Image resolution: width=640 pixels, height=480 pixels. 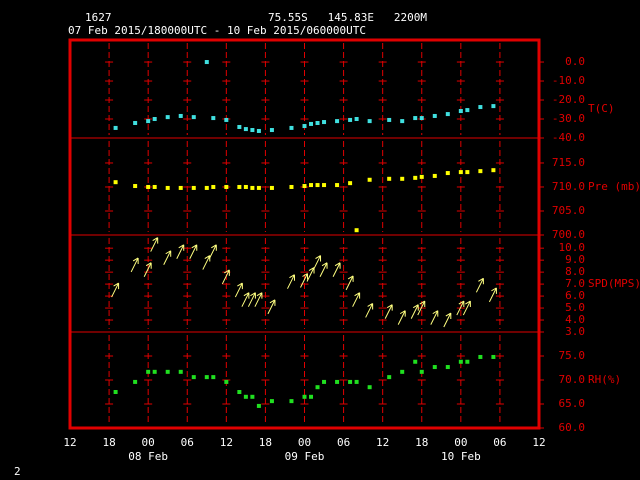 I want to click on y-axis-label: RH(%), so click(x=604, y=379).